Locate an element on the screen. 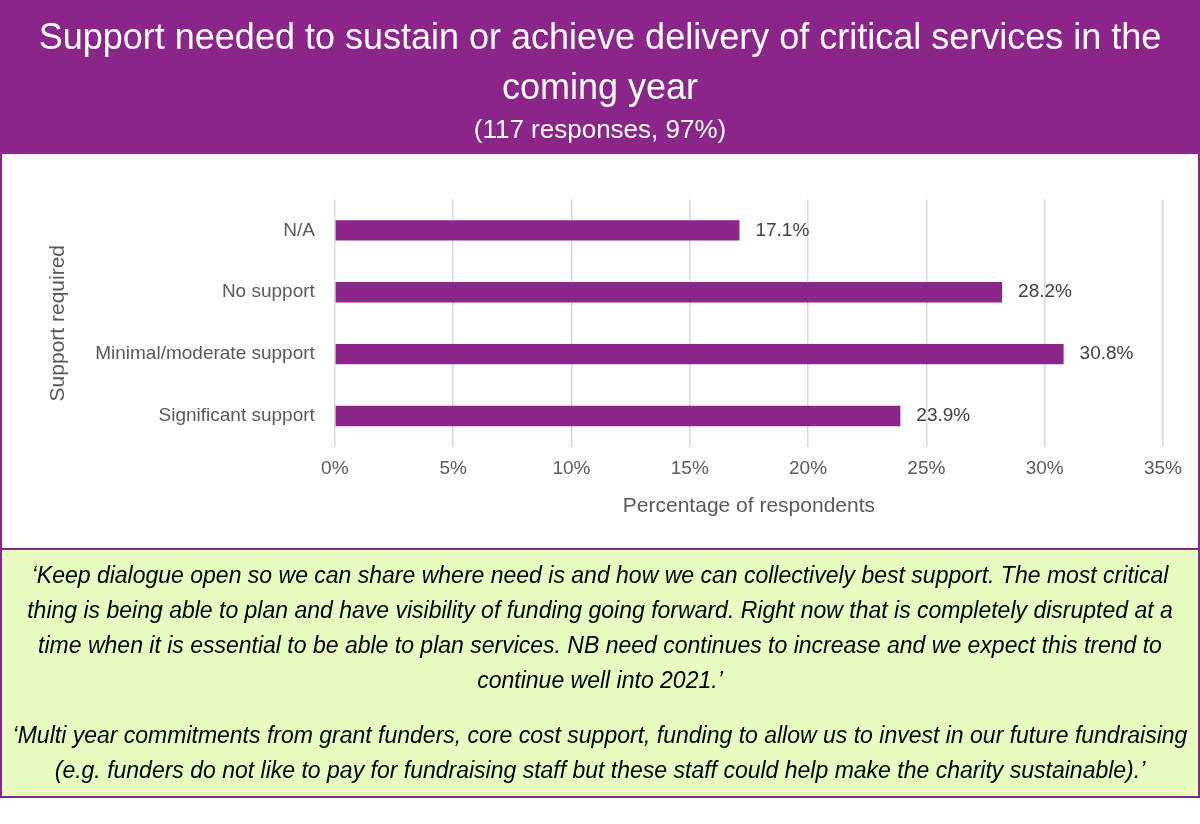 The height and width of the screenshot is (824, 1200). y-axis-title: Support required is located at coordinates (57, 323).